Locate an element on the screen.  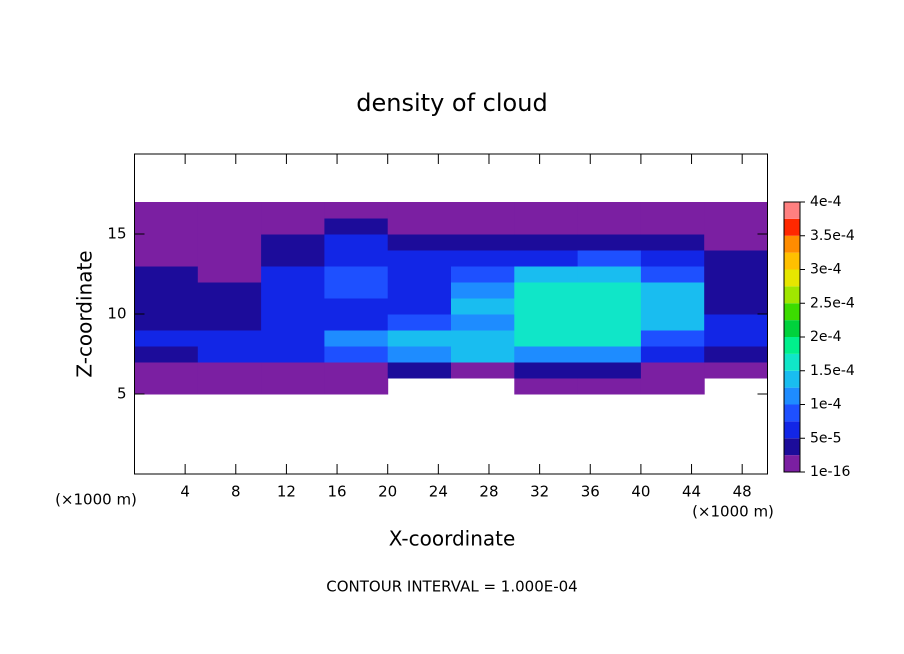
colorbar-tick-label: 1e-4 is located at coordinates (826, 405).